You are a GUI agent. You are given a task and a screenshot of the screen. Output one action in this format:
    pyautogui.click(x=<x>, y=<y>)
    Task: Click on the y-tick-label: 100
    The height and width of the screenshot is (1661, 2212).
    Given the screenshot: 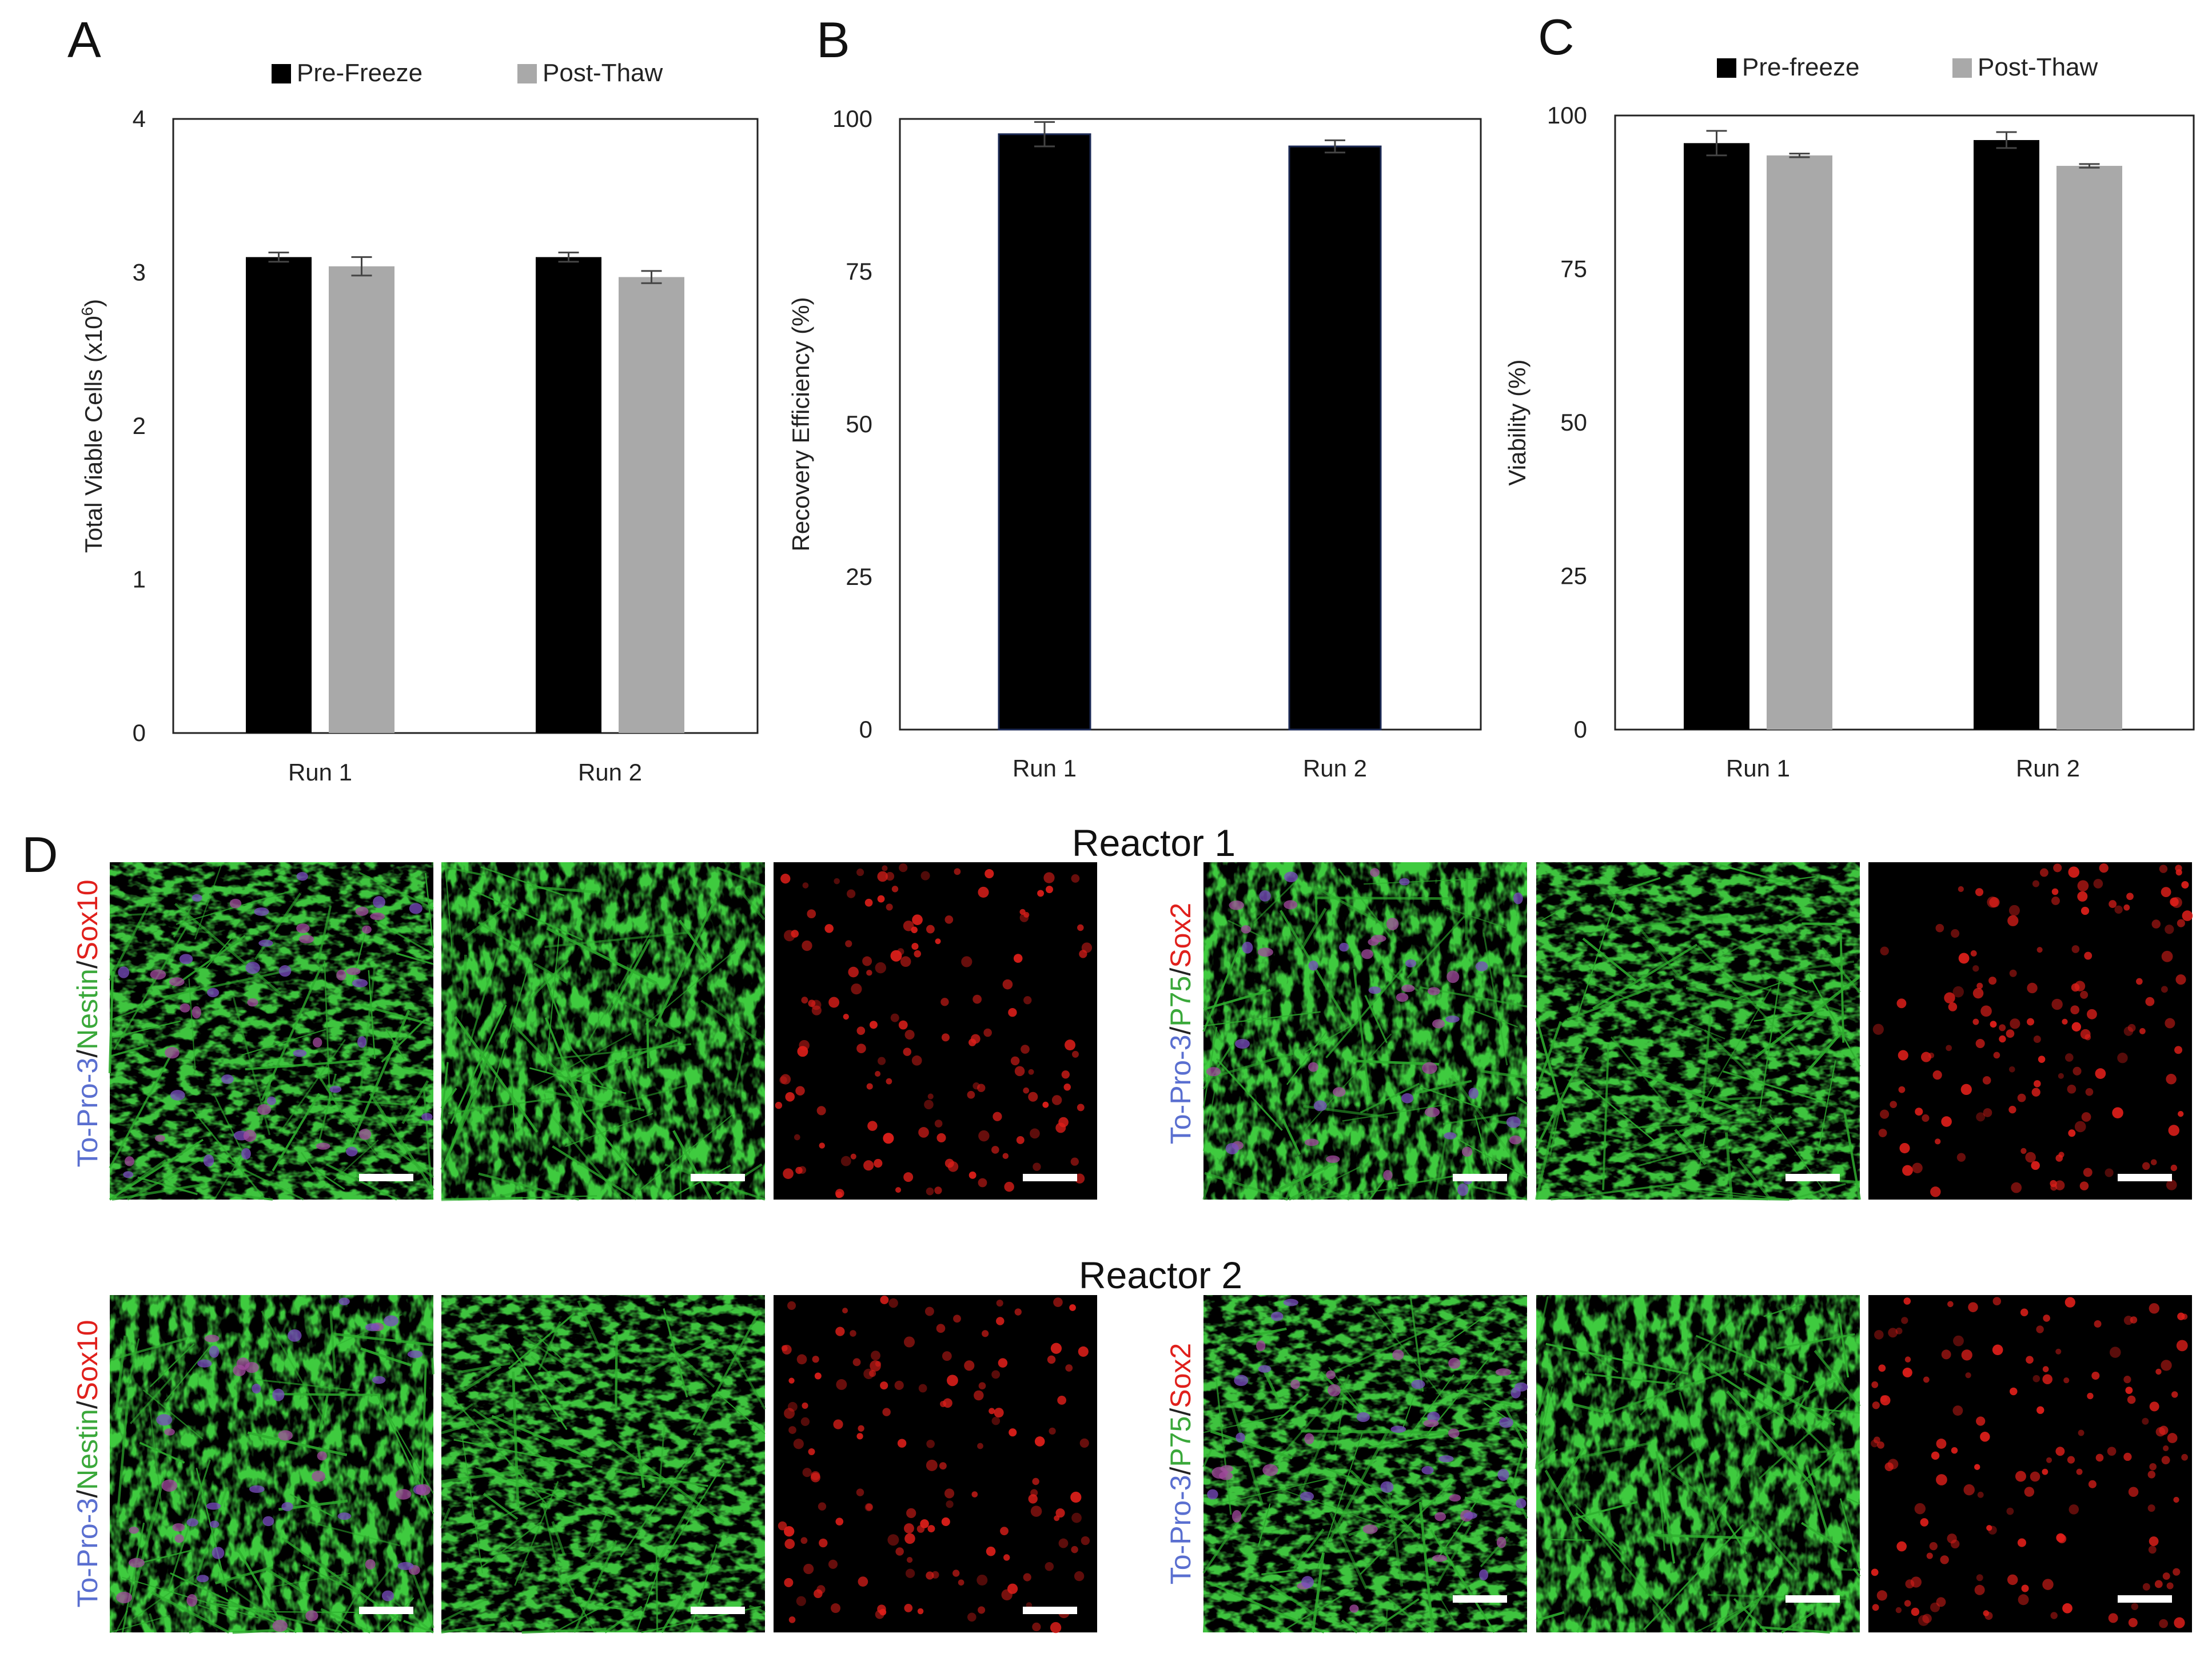 What is the action you would take?
    pyautogui.click(x=1567, y=115)
    